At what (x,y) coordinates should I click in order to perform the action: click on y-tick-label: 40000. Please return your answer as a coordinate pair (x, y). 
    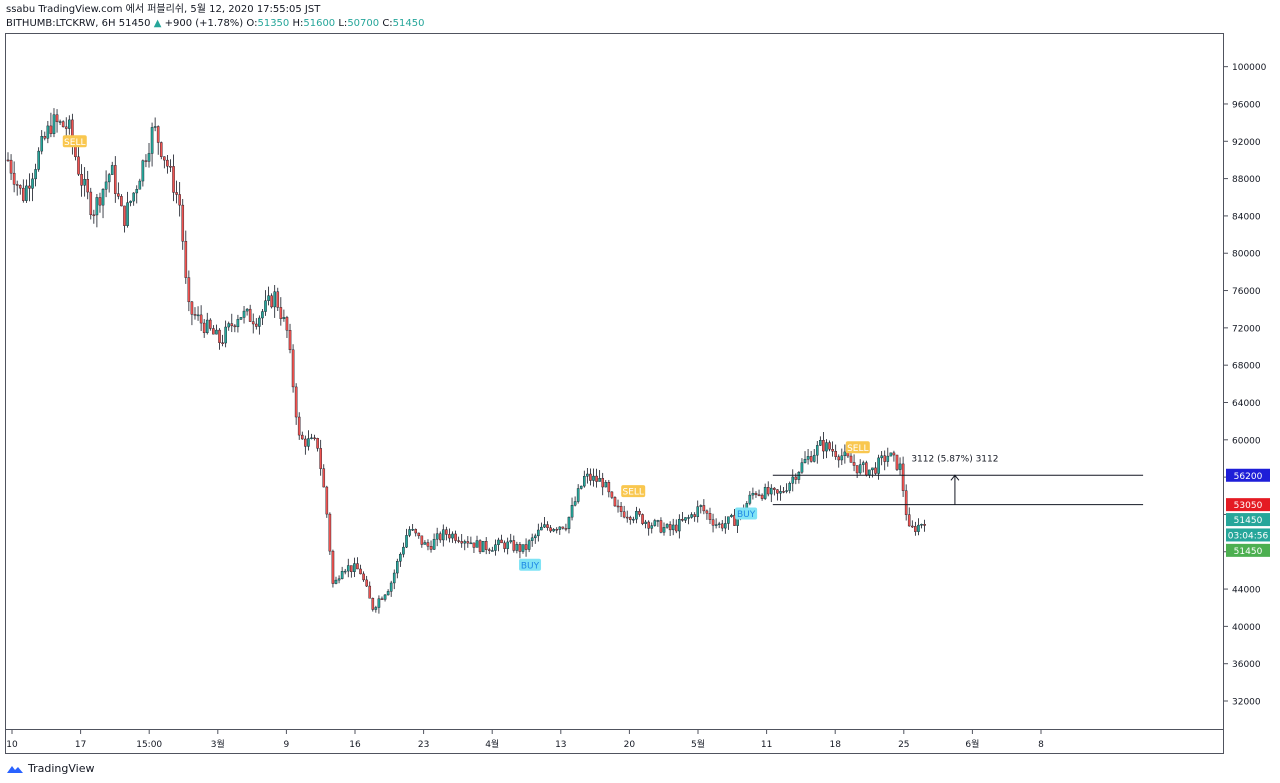
    Looking at the image, I should click on (1246, 628).